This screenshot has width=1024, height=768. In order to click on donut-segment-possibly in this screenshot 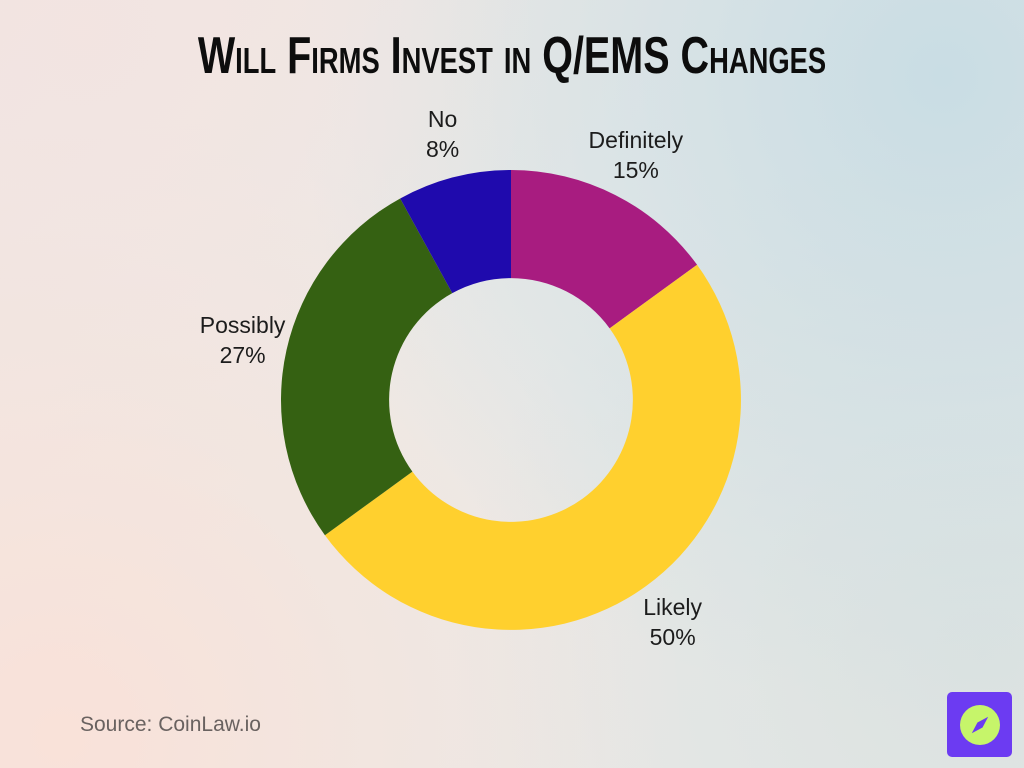, I will do `click(367, 367)`.